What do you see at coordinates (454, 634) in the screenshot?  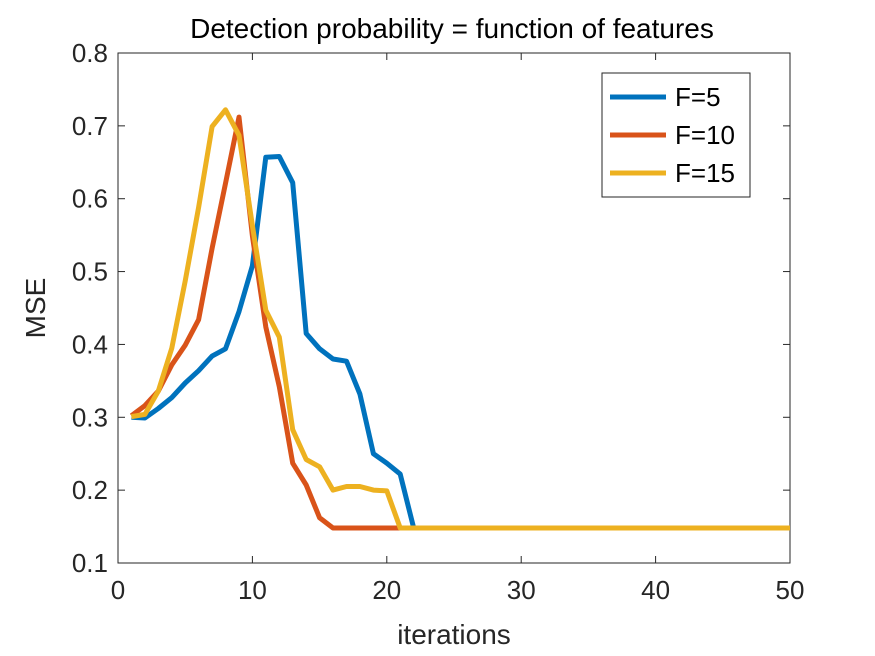 I see `x-axis-title: iterations` at bounding box center [454, 634].